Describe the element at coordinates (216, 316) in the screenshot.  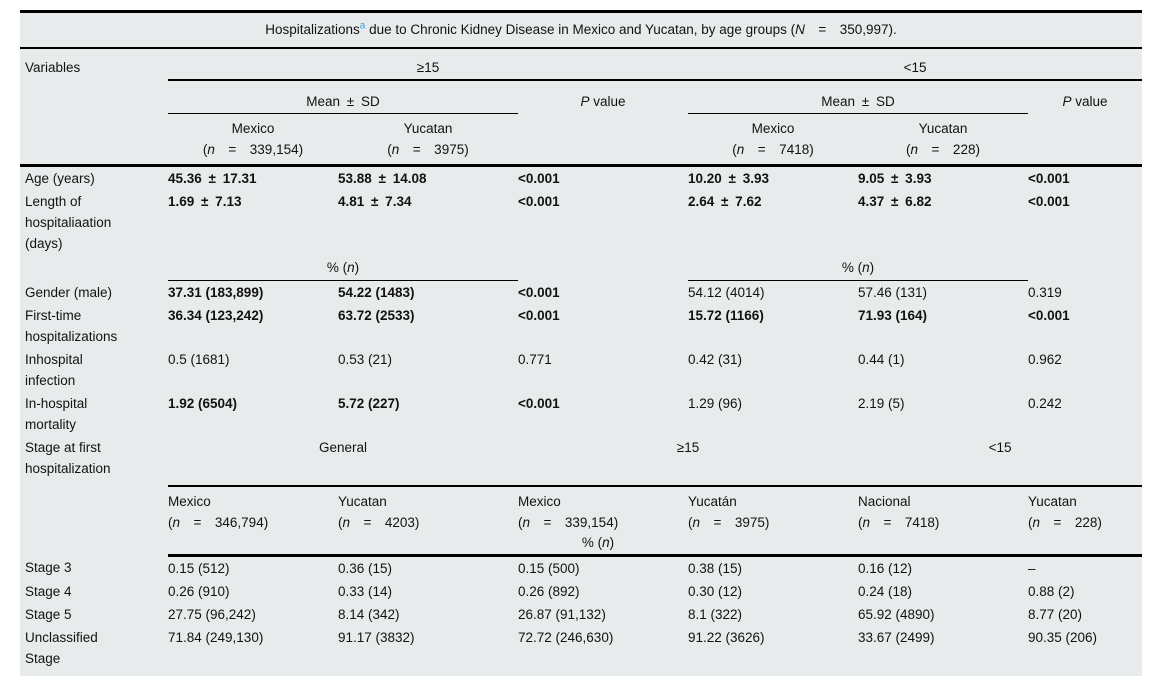
I see `cell: 36.34 (123,242)` at that location.